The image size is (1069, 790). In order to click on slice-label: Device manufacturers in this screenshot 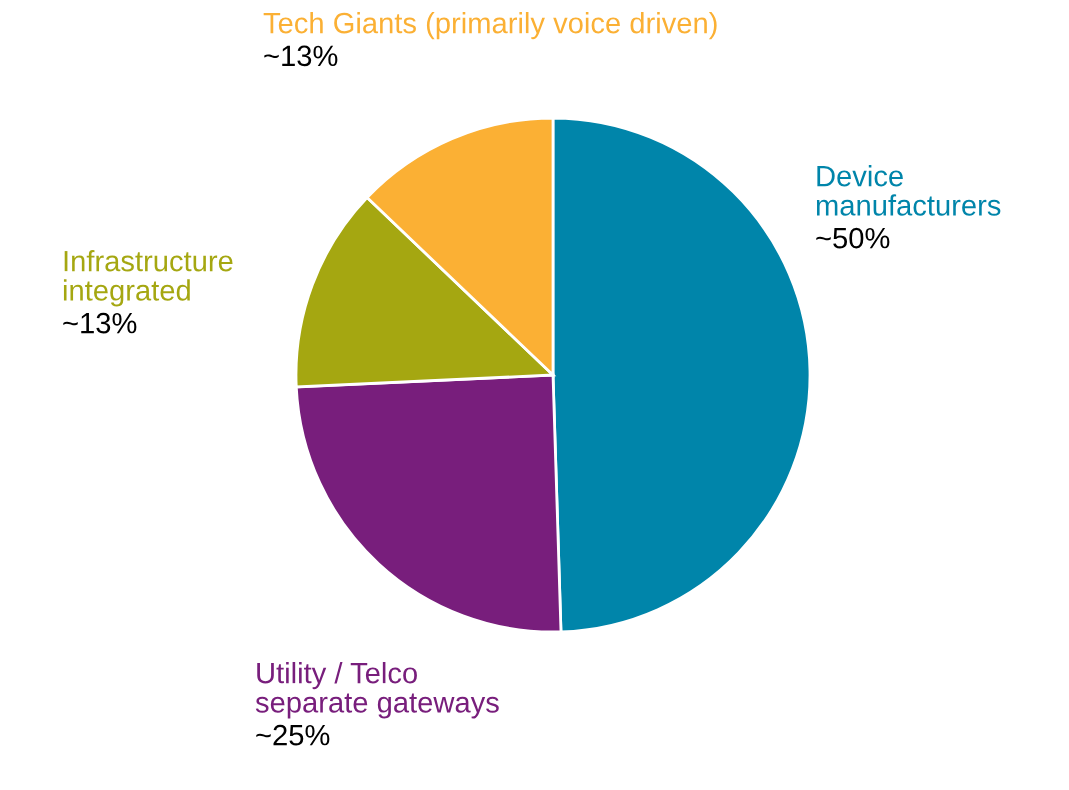, I will do `click(908, 190)`.